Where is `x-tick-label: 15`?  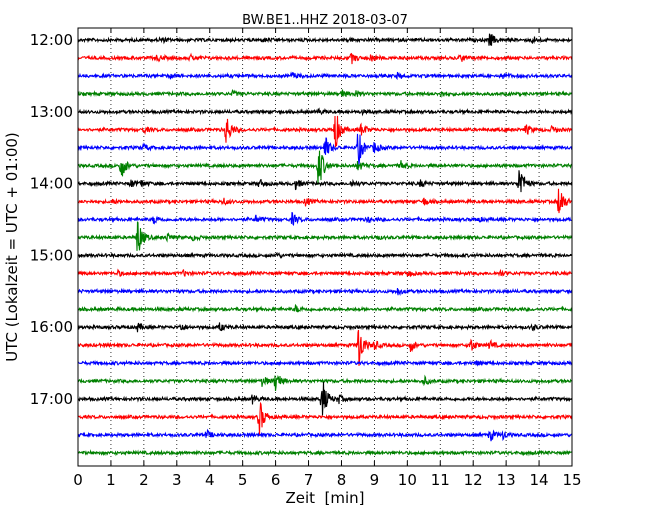
x-tick-label: 15 is located at coordinates (571, 480).